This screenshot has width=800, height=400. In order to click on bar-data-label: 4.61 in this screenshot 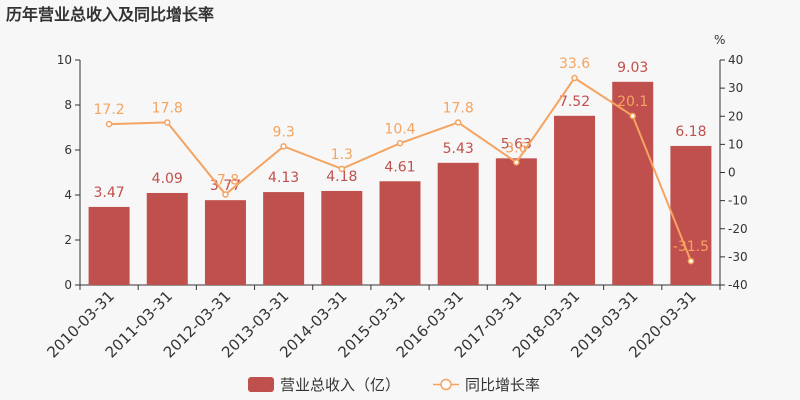, I will do `click(399, 167)`.